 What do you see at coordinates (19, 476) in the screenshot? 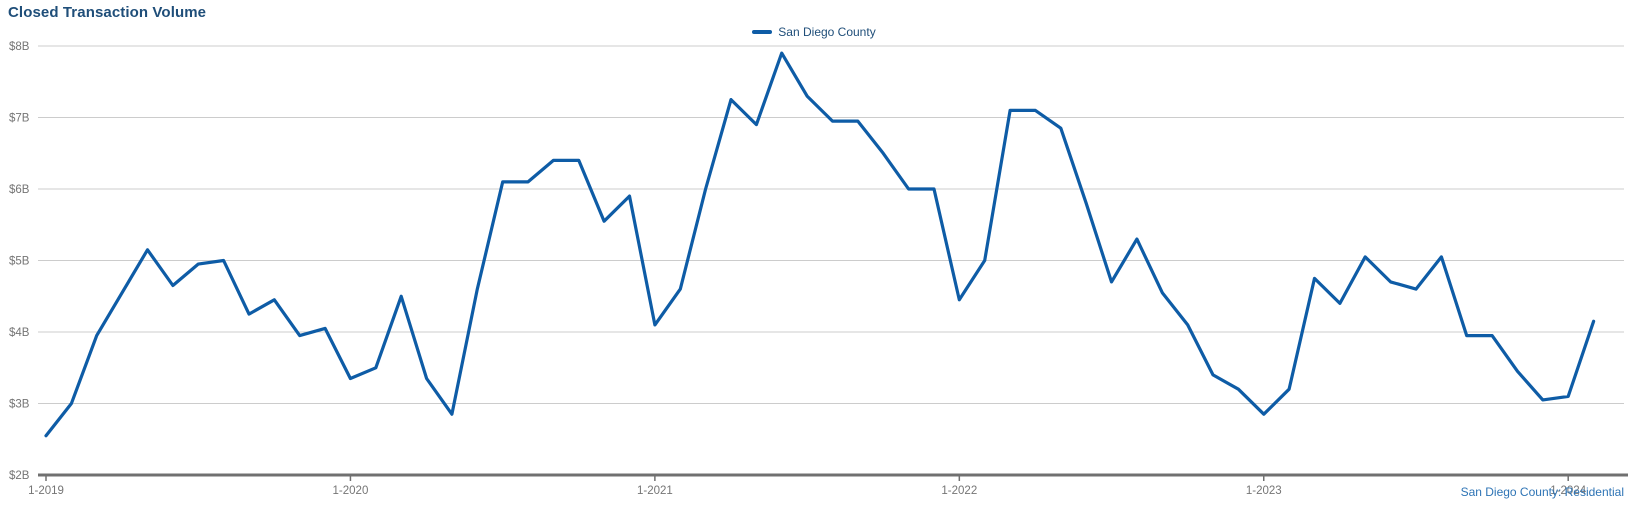
I see `y-axis-label: $2B` at bounding box center [19, 476].